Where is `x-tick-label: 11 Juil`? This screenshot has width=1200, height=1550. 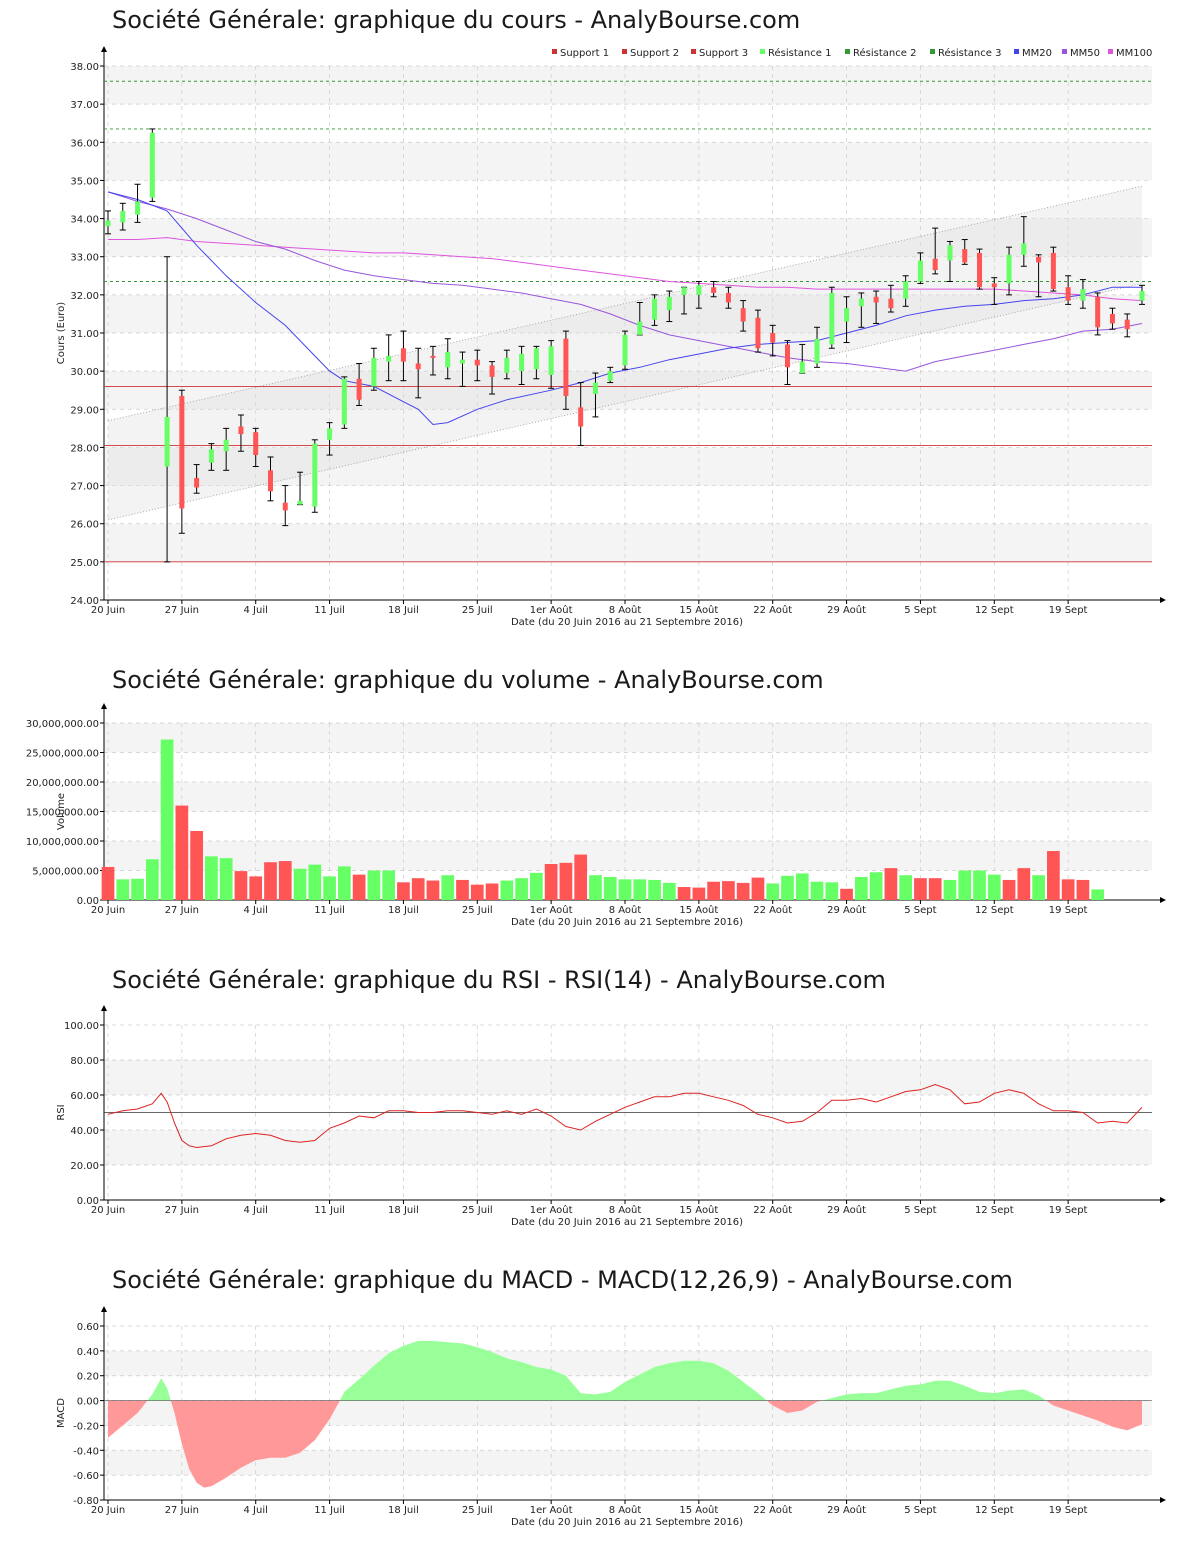
x-tick-label: 11 Juil is located at coordinates (329, 1210).